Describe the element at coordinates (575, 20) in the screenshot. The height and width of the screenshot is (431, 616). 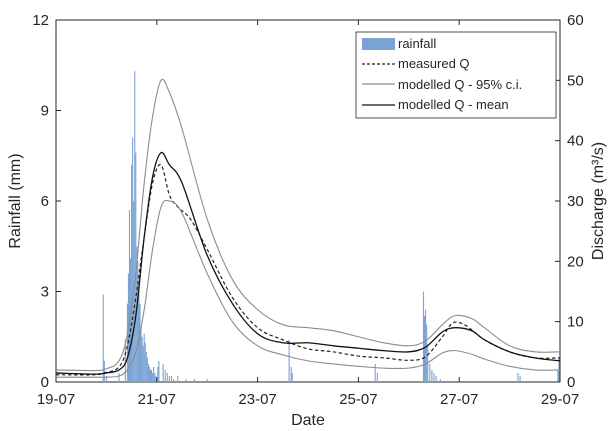
I see `y-right-tick-label: 60` at that location.